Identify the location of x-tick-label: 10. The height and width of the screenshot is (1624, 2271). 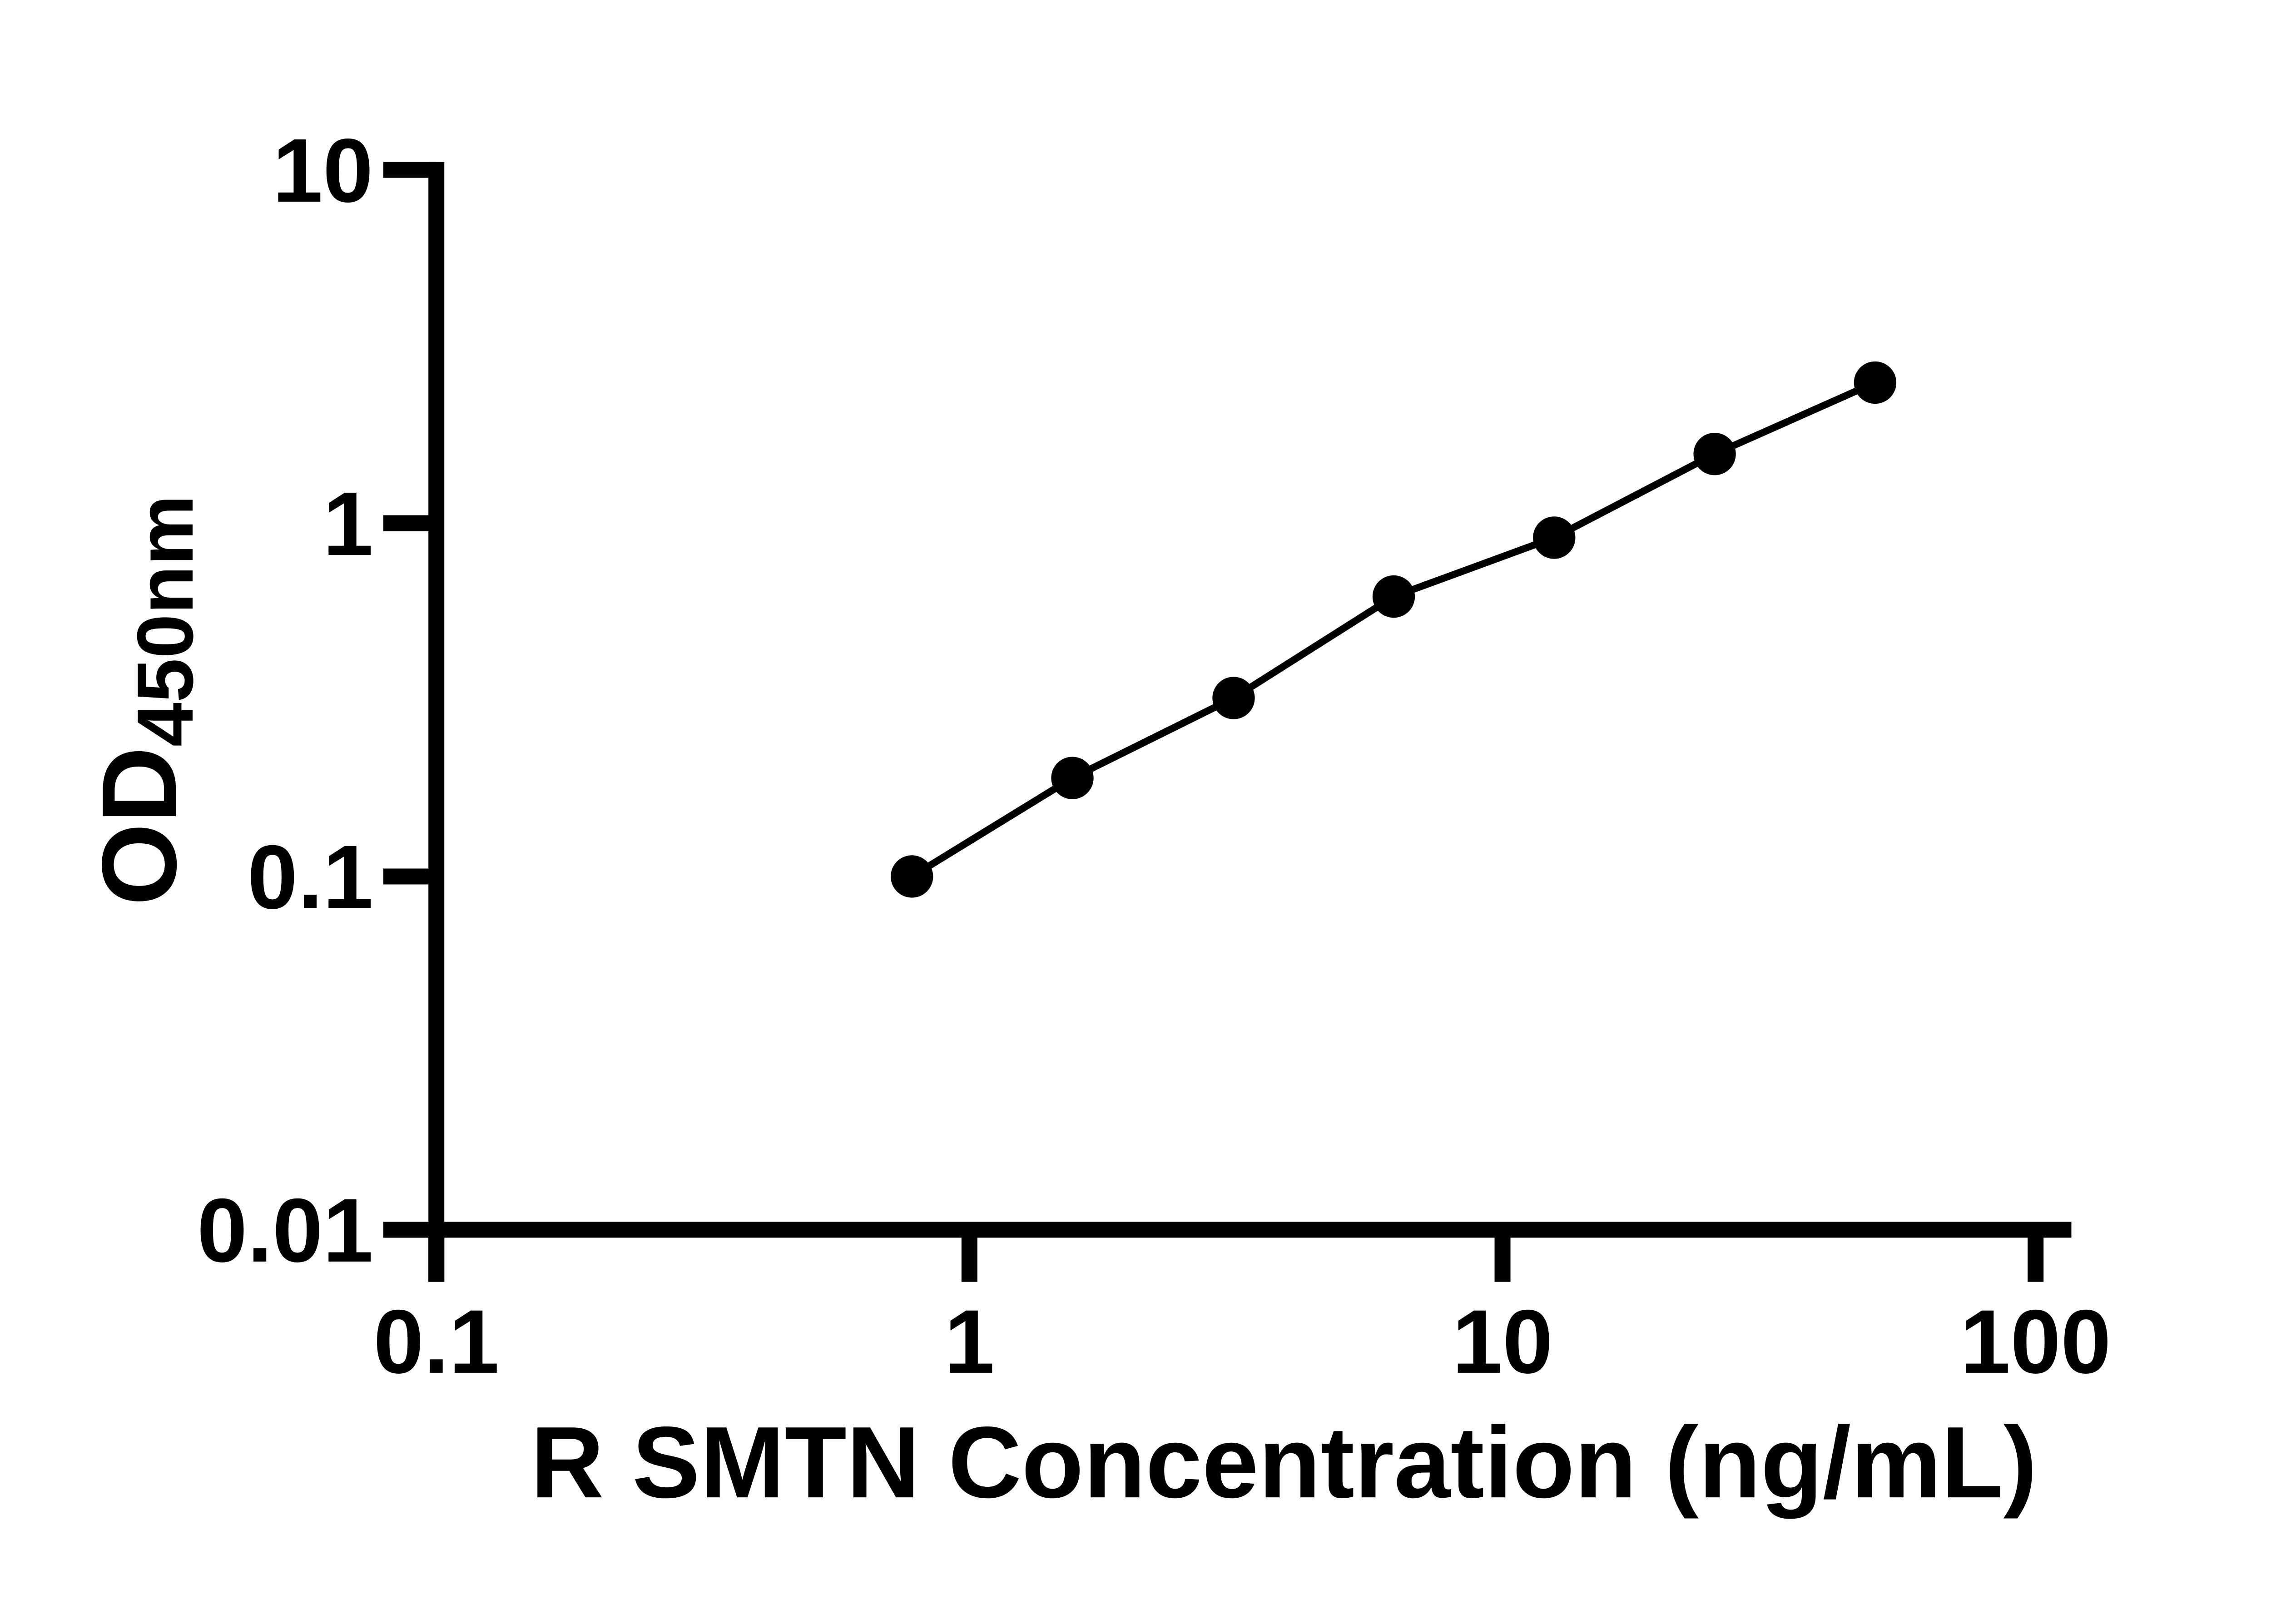
(1502, 1342).